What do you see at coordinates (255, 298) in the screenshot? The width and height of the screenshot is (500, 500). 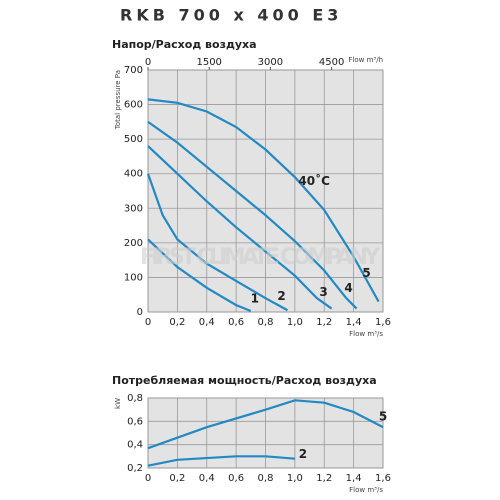 I see `series-label: 1` at bounding box center [255, 298].